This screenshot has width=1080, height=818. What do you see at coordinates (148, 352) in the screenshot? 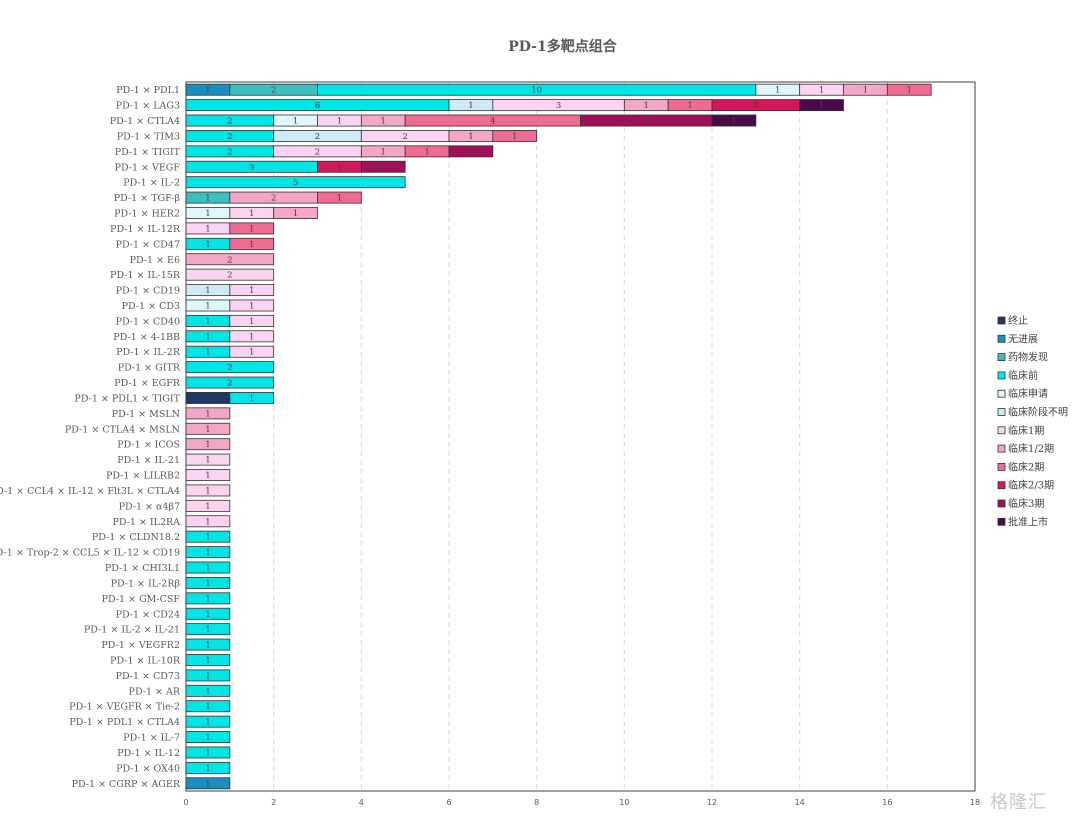
I see `category-label: PD-1 × IL-2R` at bounding box center [148, 352].